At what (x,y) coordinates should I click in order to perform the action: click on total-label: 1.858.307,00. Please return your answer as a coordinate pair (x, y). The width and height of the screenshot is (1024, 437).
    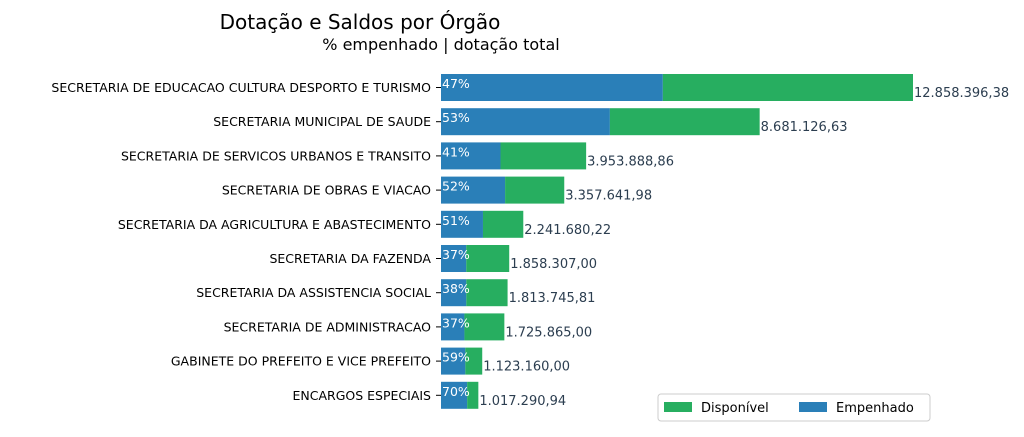
    Looking at the image, I should click on (553, 264).